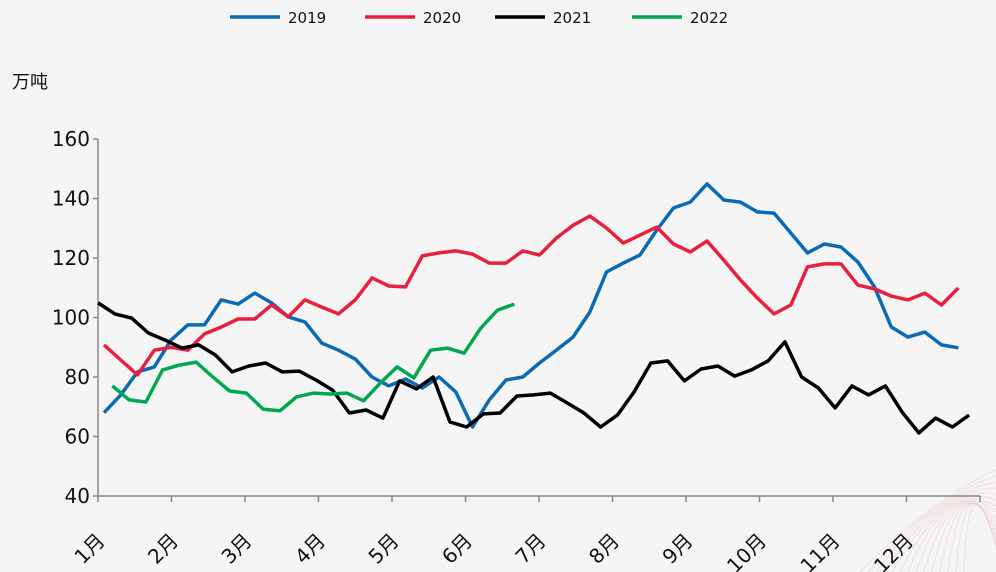  Describe the element at coordinates (413, 18) in the screenshot. I see `legend-item-2020: 2020` at that location.